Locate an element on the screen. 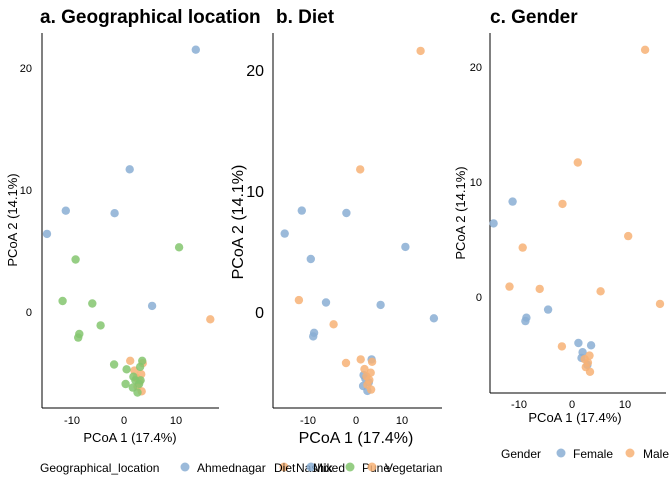 This screenshot has width=672, height=480. legend-gender-key-female is located at coordinates (561, 453).